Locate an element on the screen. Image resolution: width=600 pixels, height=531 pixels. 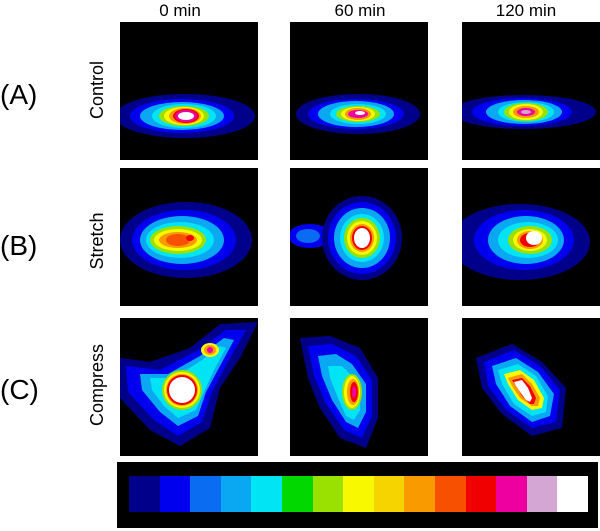
column-header-120min: 120 min is located at coordinates (526, 10).